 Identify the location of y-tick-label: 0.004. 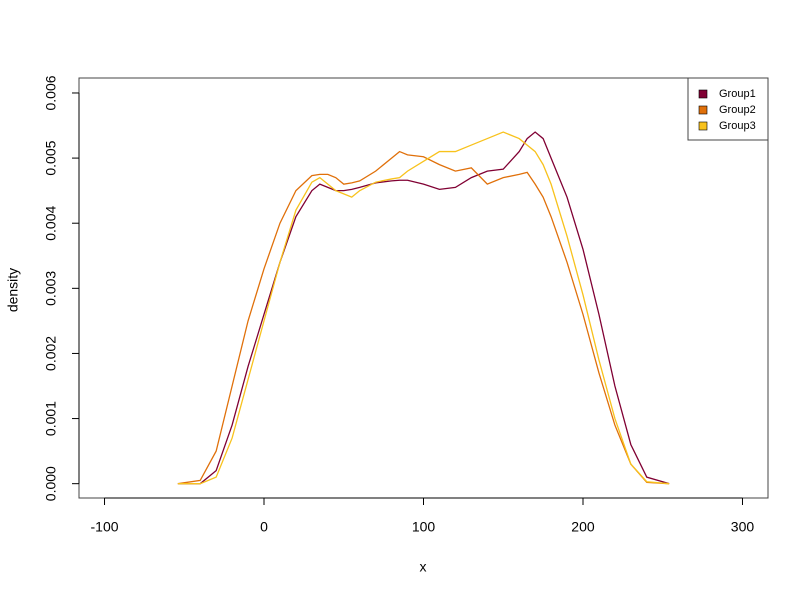
(51, 222).